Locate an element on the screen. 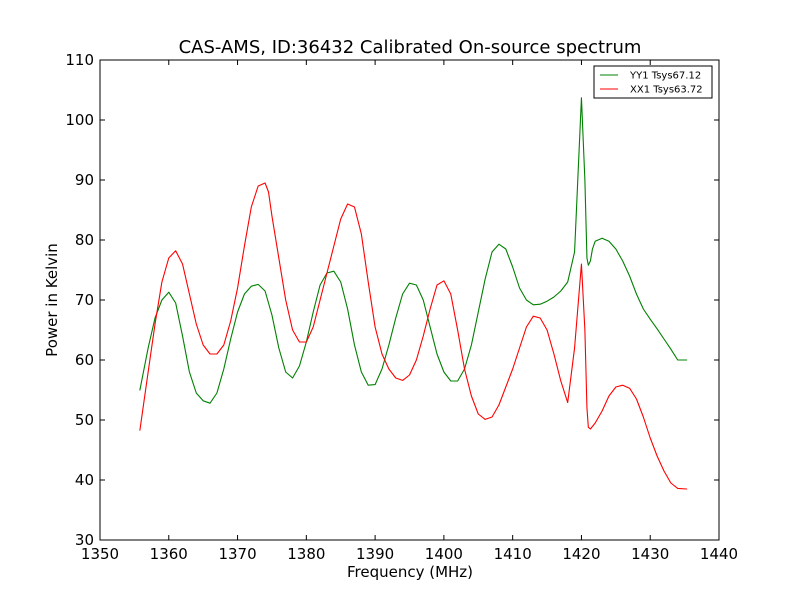 The height and width of the screenshot is (600, 800). legend: YY1 Tsys67.12 XX1 Tsys63.72 is located at coordinates (653, 82).